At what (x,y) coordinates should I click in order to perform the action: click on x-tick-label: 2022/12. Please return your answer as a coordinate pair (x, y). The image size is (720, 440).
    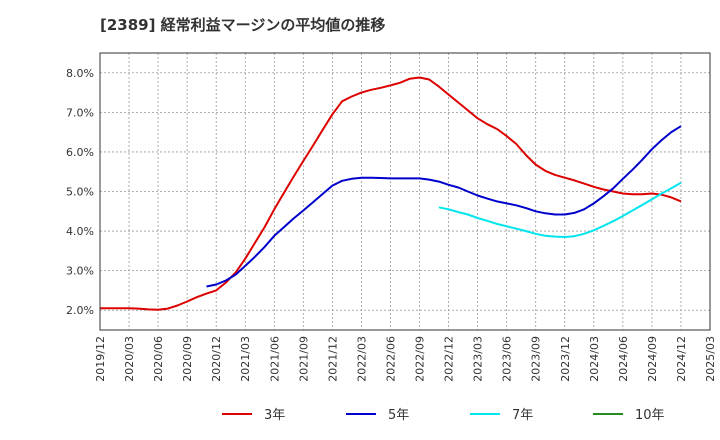
    Looking at the image, I should click on (449, 359).